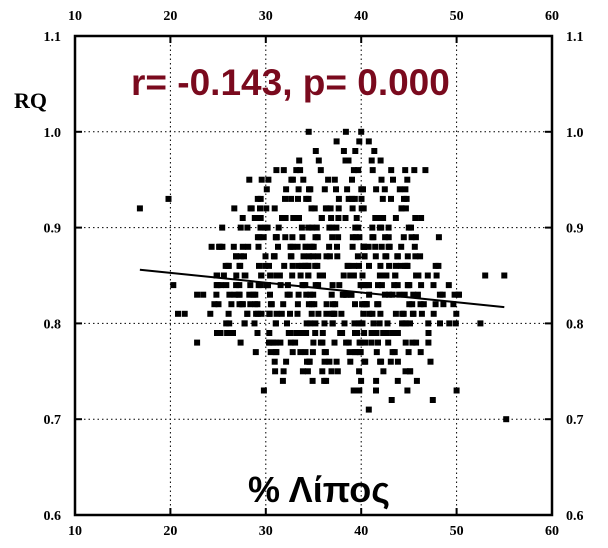 The width and height of the screenshot is (608, 548). What do you see at coordinates (266, 16) in the screenshot?
I see `x-tick-label-top: 30` at bounding box center [266, 16].